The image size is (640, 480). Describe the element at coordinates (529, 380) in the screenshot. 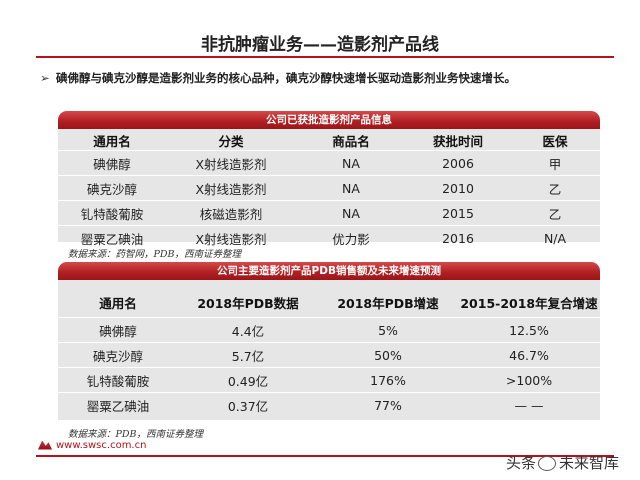

I see `table-cell: >100%` at that location.